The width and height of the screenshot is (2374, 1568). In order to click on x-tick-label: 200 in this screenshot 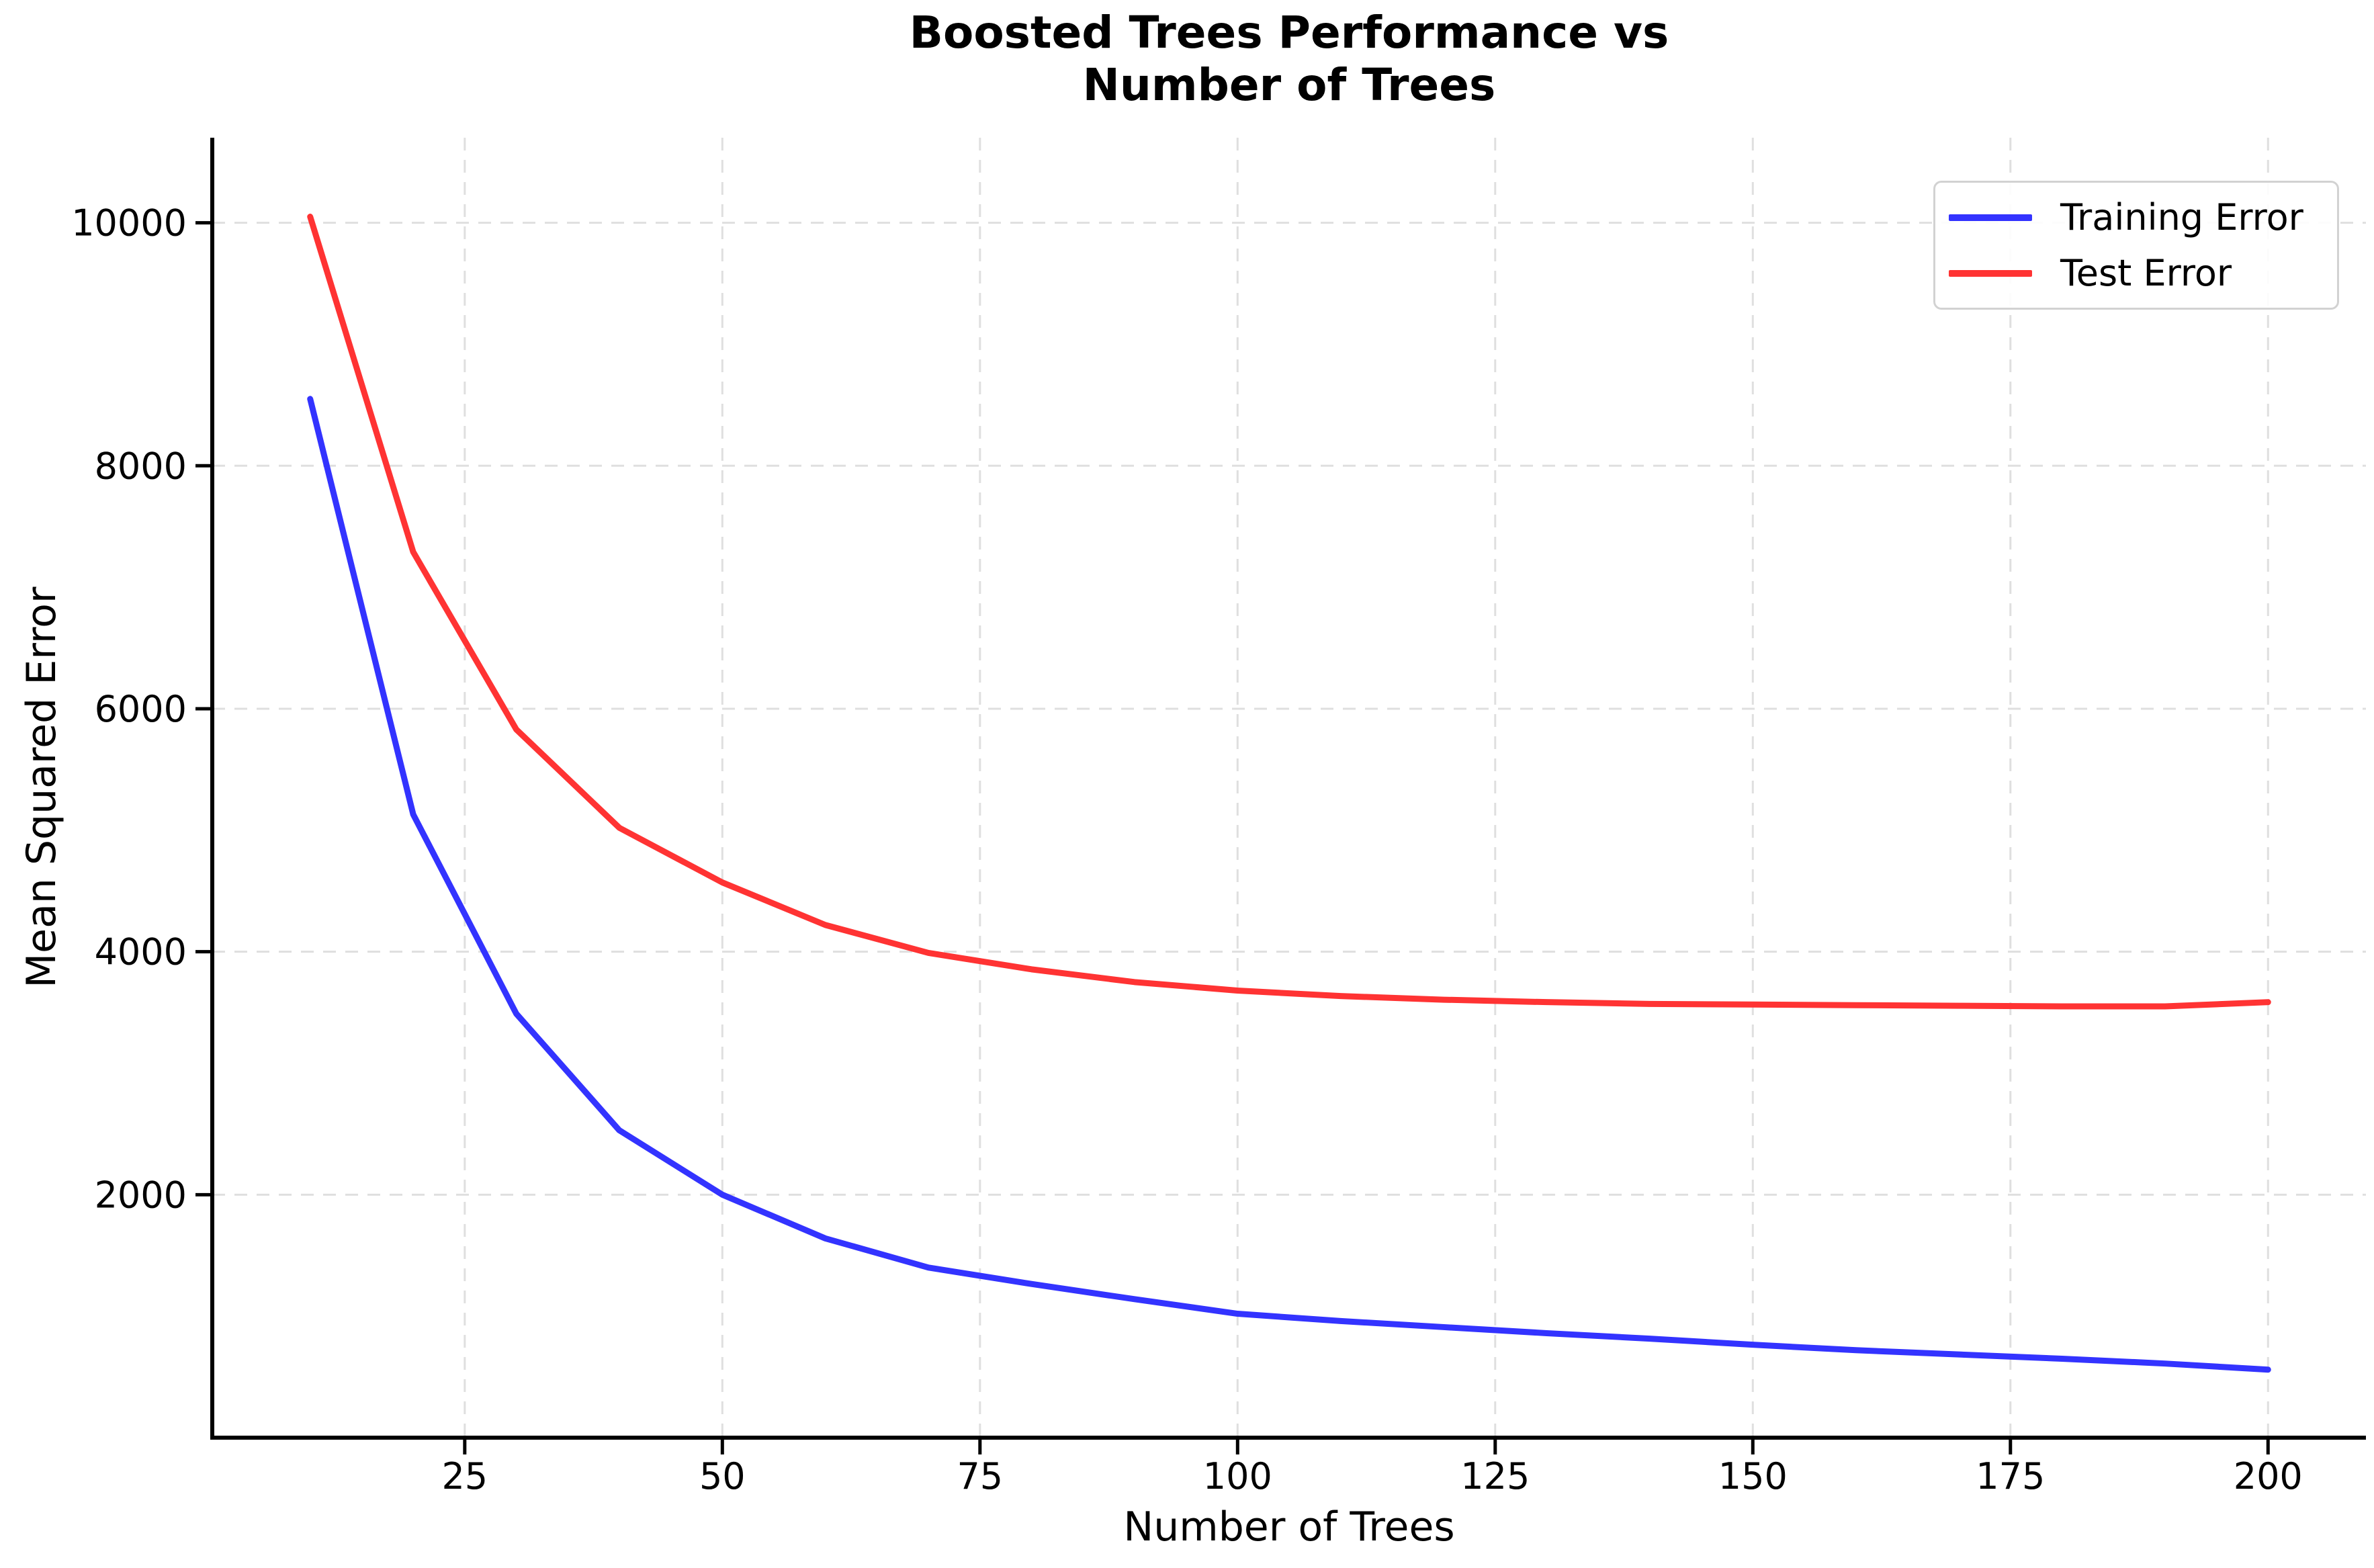, I will do `click(2268, 1476)`.